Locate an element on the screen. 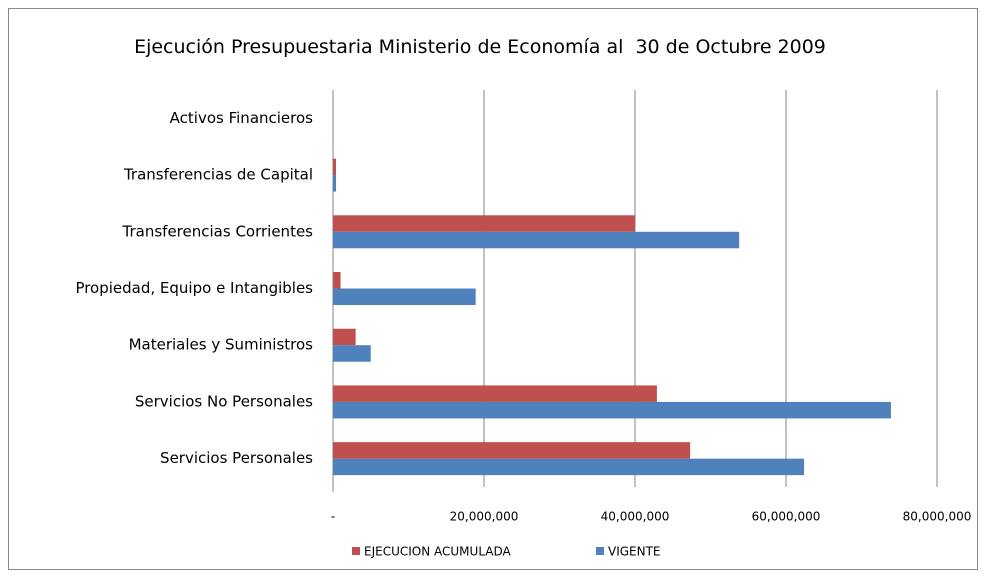  y-tick-label: Materiales y Suministros is located at coordinates (221, 345).